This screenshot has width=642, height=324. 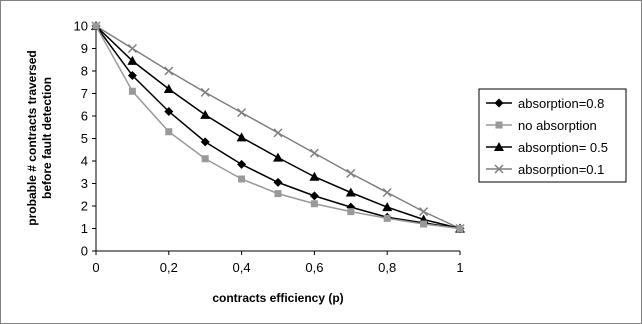 I want to click on legend-label: absorption= 0.5, so click(x=563, y=147).